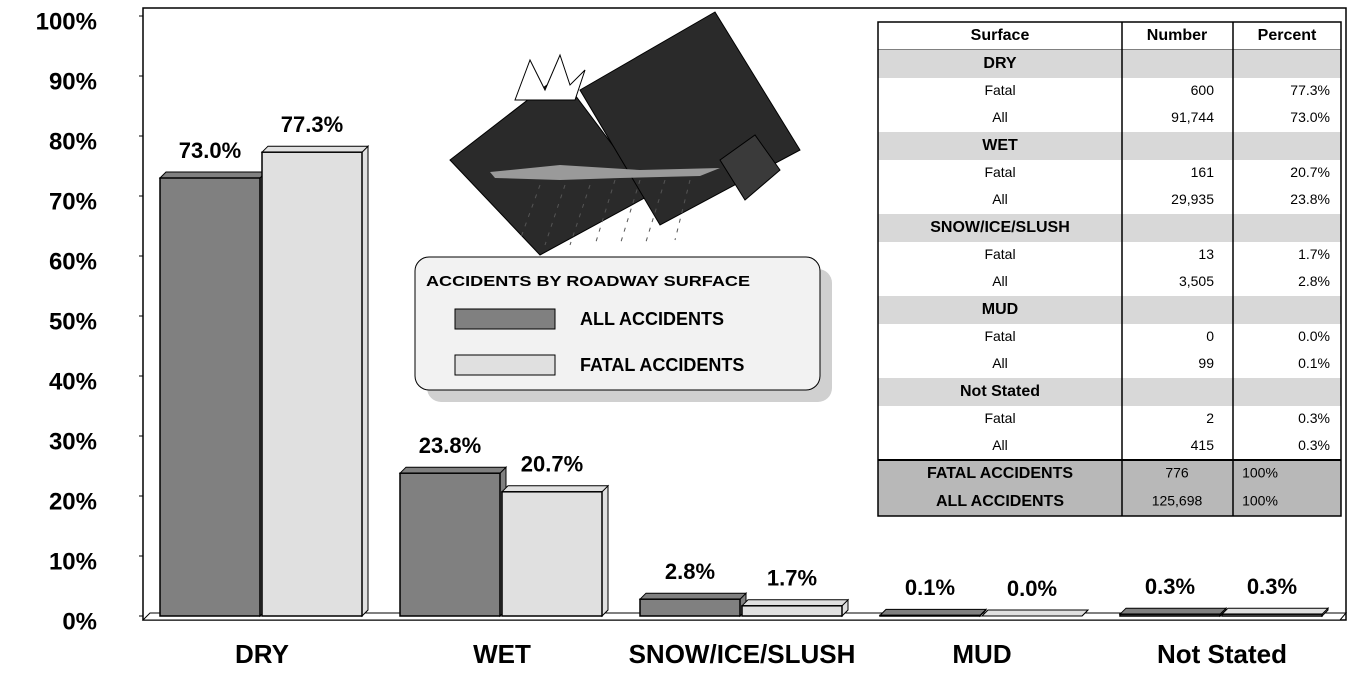 The image size is (1351, 673). Describe the element at coordinates (1177, 35) in the screenshot. I see `table-header: Number` at that location.